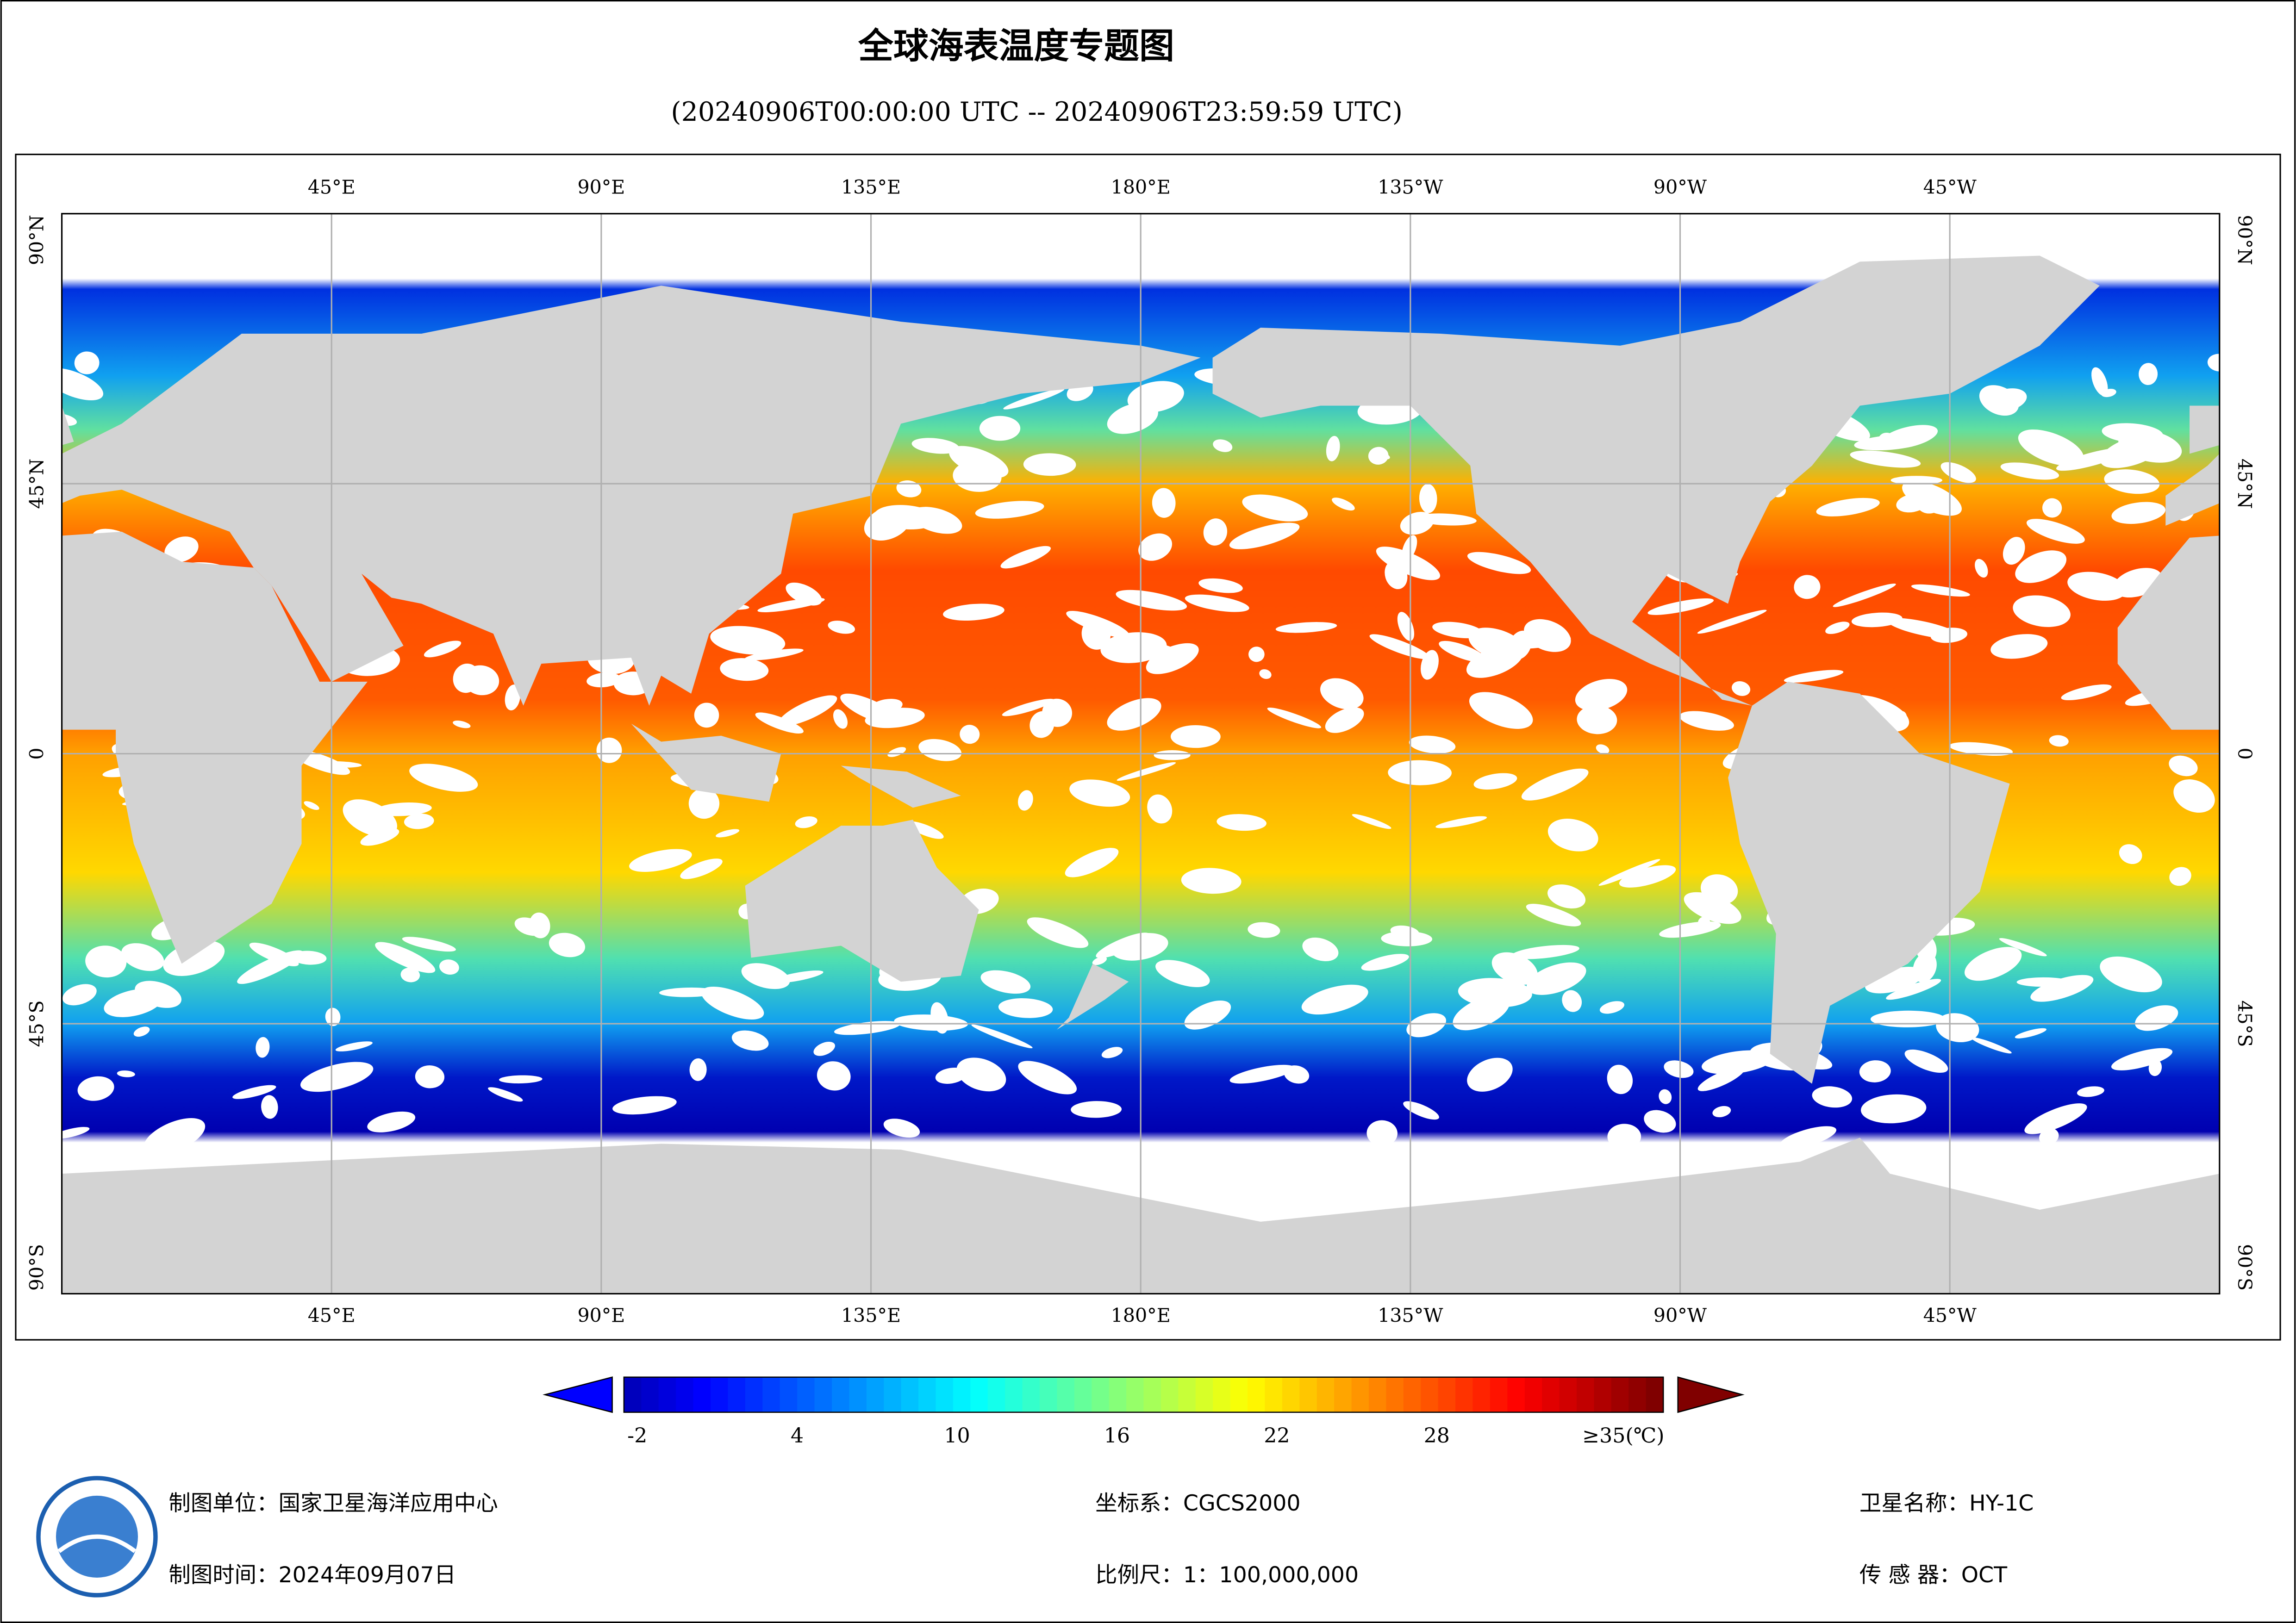 This screenshot has width=2296, height=1623. I want to click on footer-scale: 比例尺：1：100,000,000, so click(1227, 1575).